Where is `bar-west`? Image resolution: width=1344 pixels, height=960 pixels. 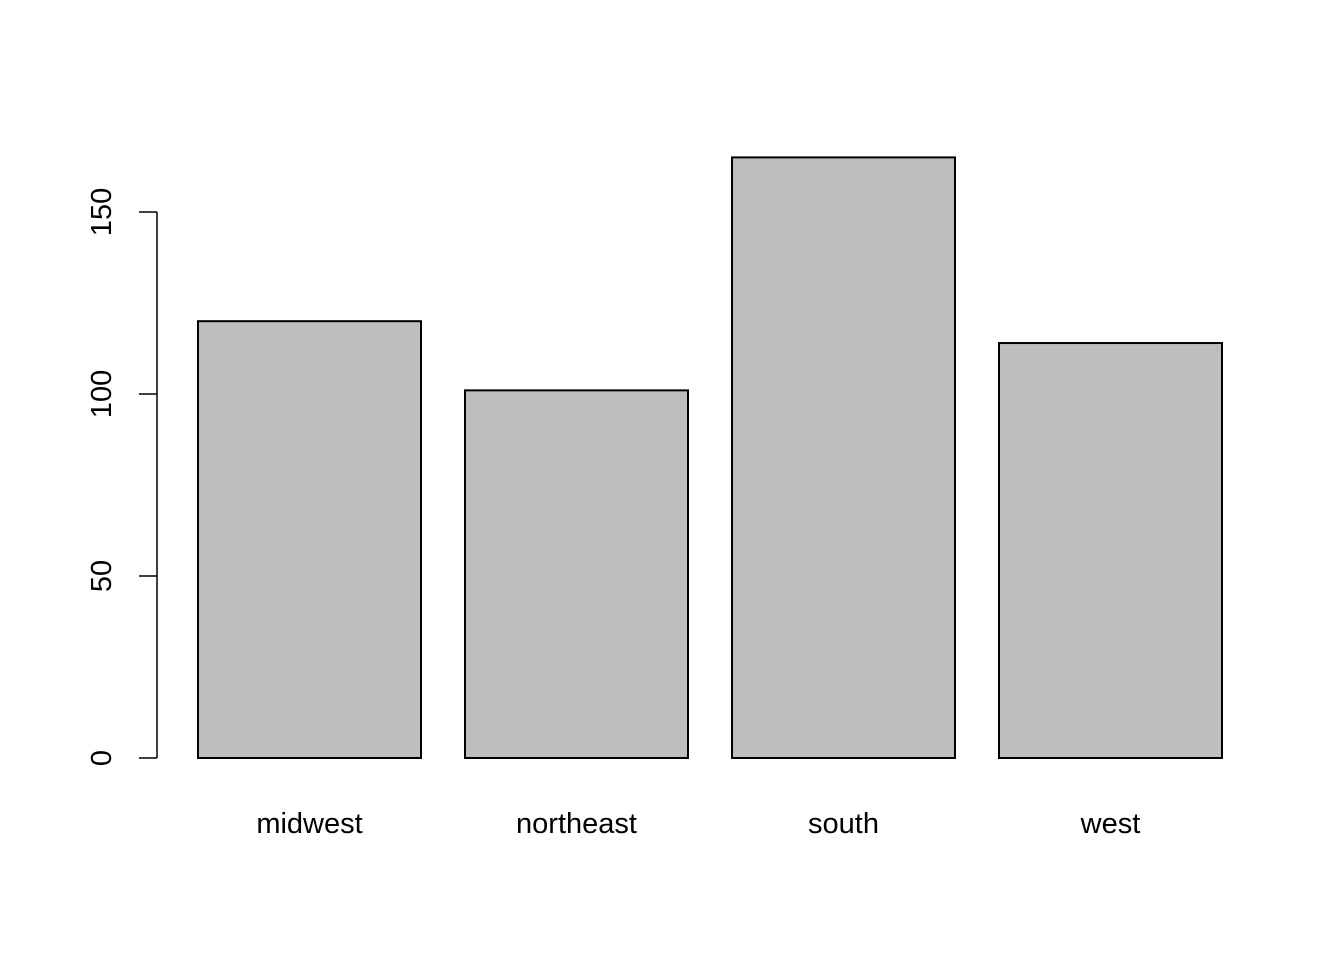 bar-west is located at coordinates (1110, 550).